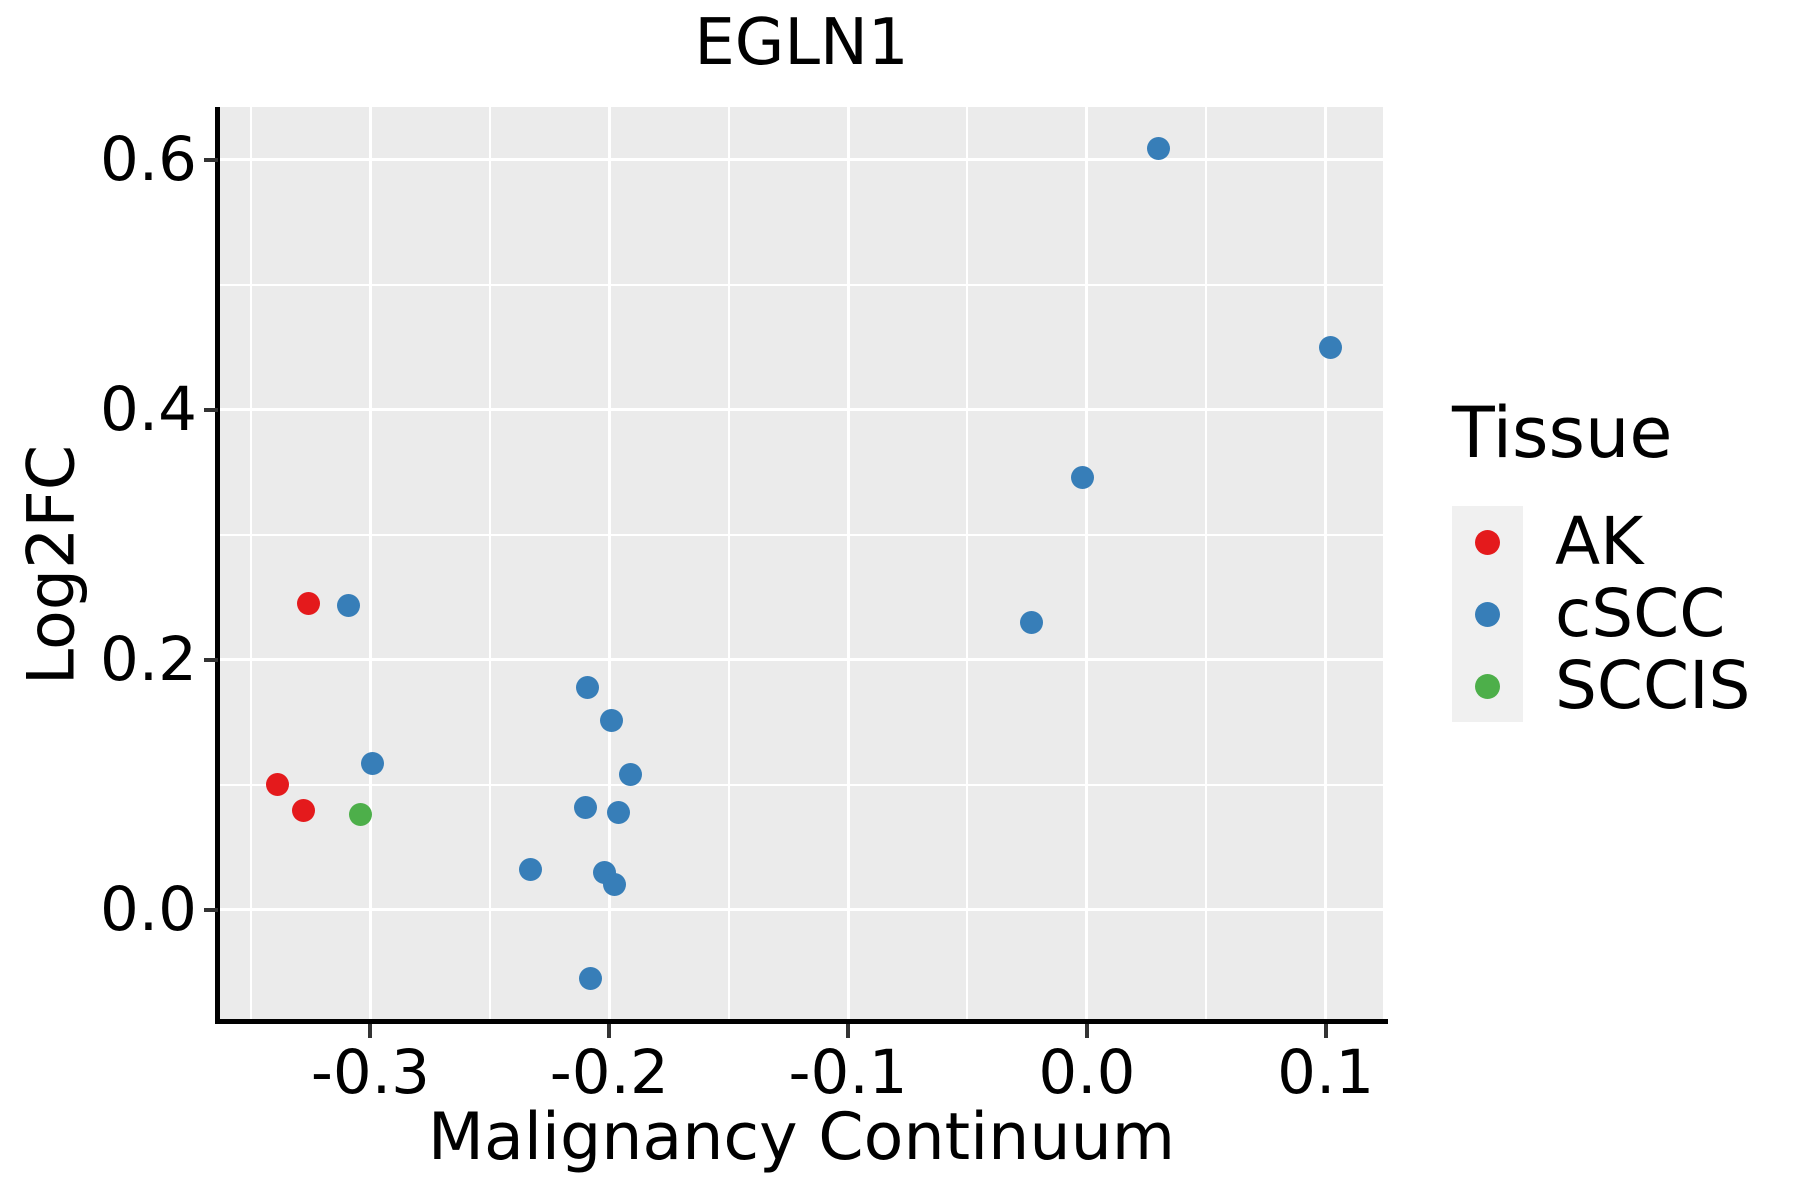 Image resolution: width=1800 pixels, height=1200 pixels. I want to click on legend-entries: AK cSCC SCCIS, so click(1601, 614).